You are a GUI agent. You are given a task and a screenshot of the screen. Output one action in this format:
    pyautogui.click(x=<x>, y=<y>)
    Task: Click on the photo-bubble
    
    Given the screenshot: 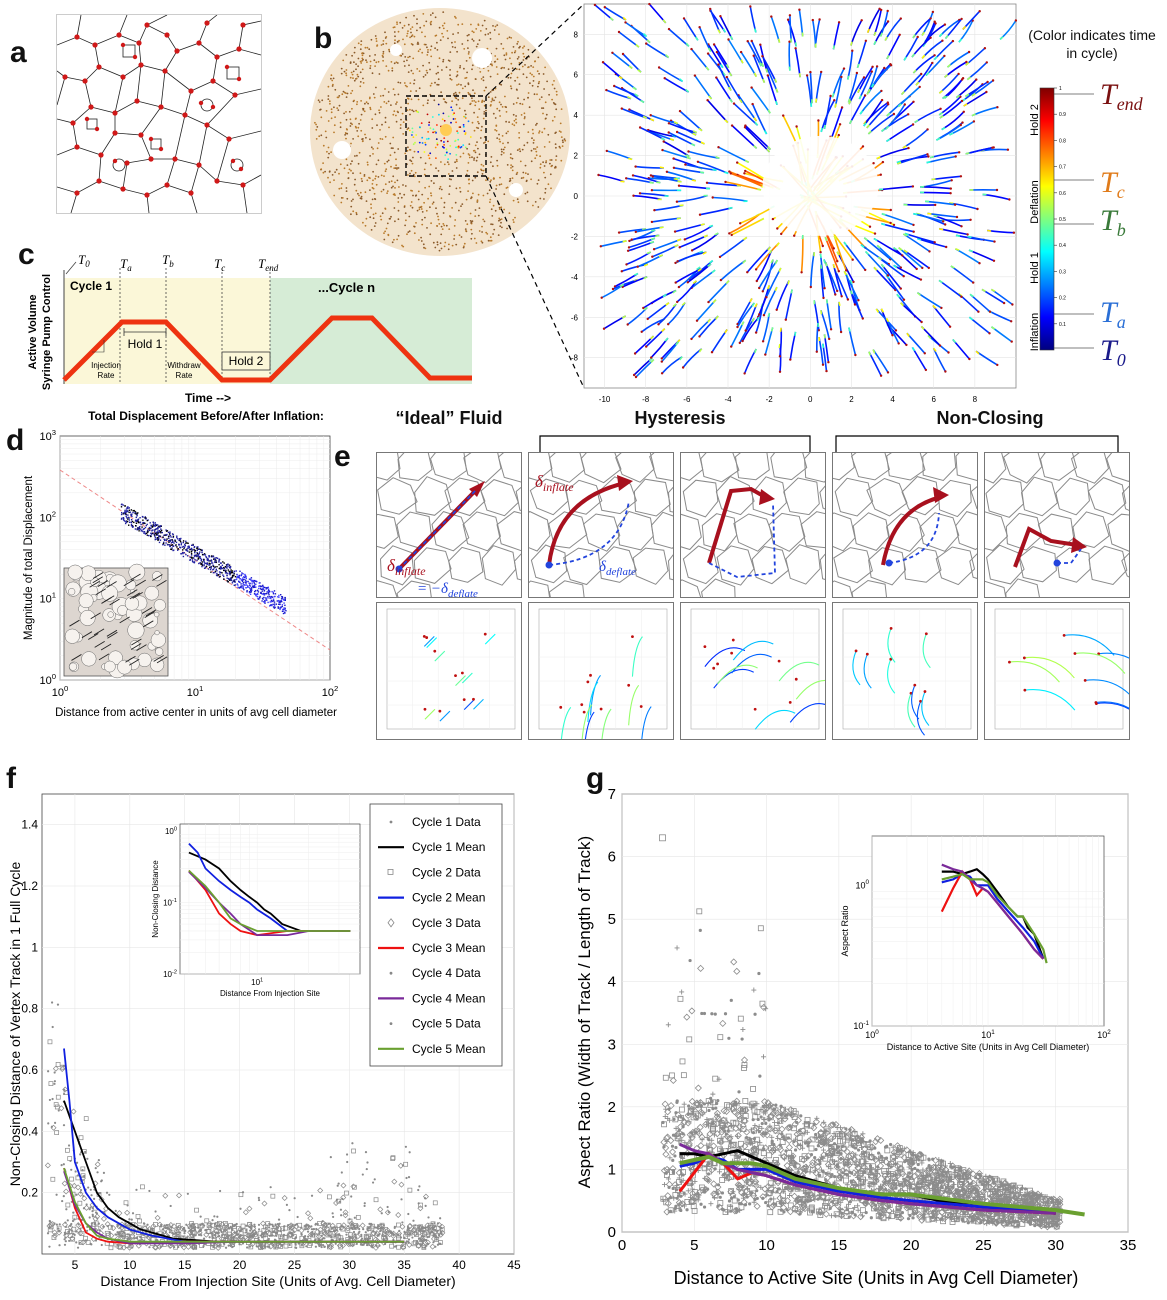 What is the action you would take?
    pyautogui.click(x=145, y=660)
    